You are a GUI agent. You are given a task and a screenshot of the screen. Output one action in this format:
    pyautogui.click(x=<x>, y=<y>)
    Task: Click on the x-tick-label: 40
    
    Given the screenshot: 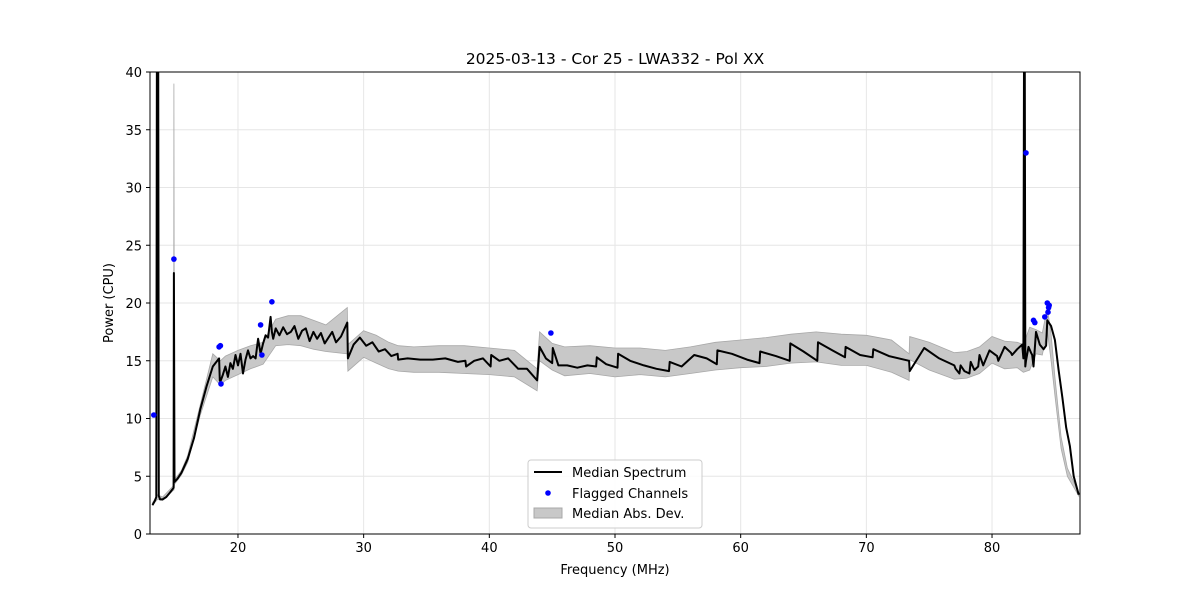 What is the action you would take?
    pyautogui.click(x=489, y=548)
    